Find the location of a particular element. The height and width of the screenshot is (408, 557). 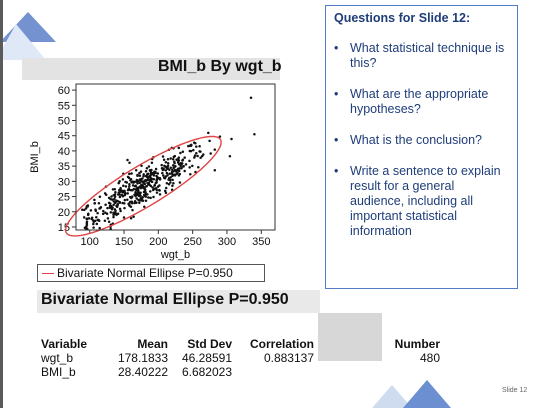

y-tick-label: 50 is located at coordinates (64, 122).